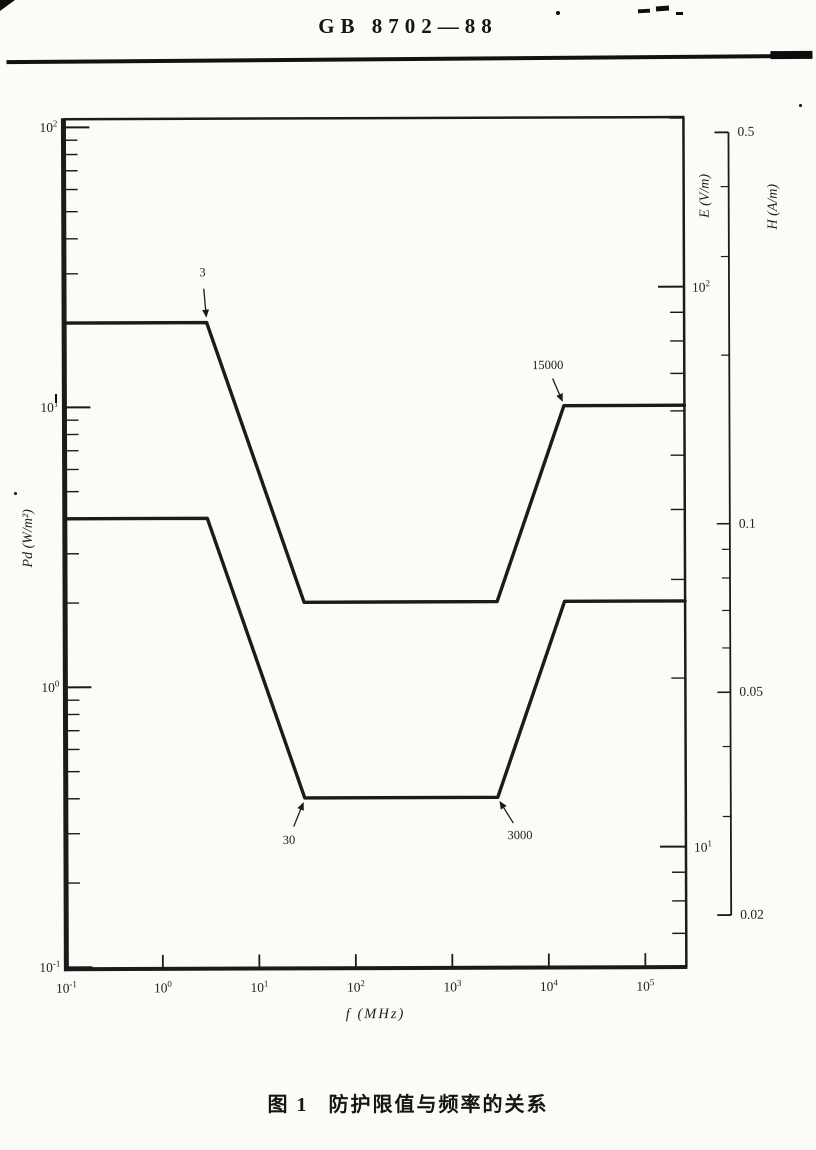  What do you see at coordinates (289, 839) in the screenshot?
I see `annotation-label-30: 30` at bounding box center [289, 839].